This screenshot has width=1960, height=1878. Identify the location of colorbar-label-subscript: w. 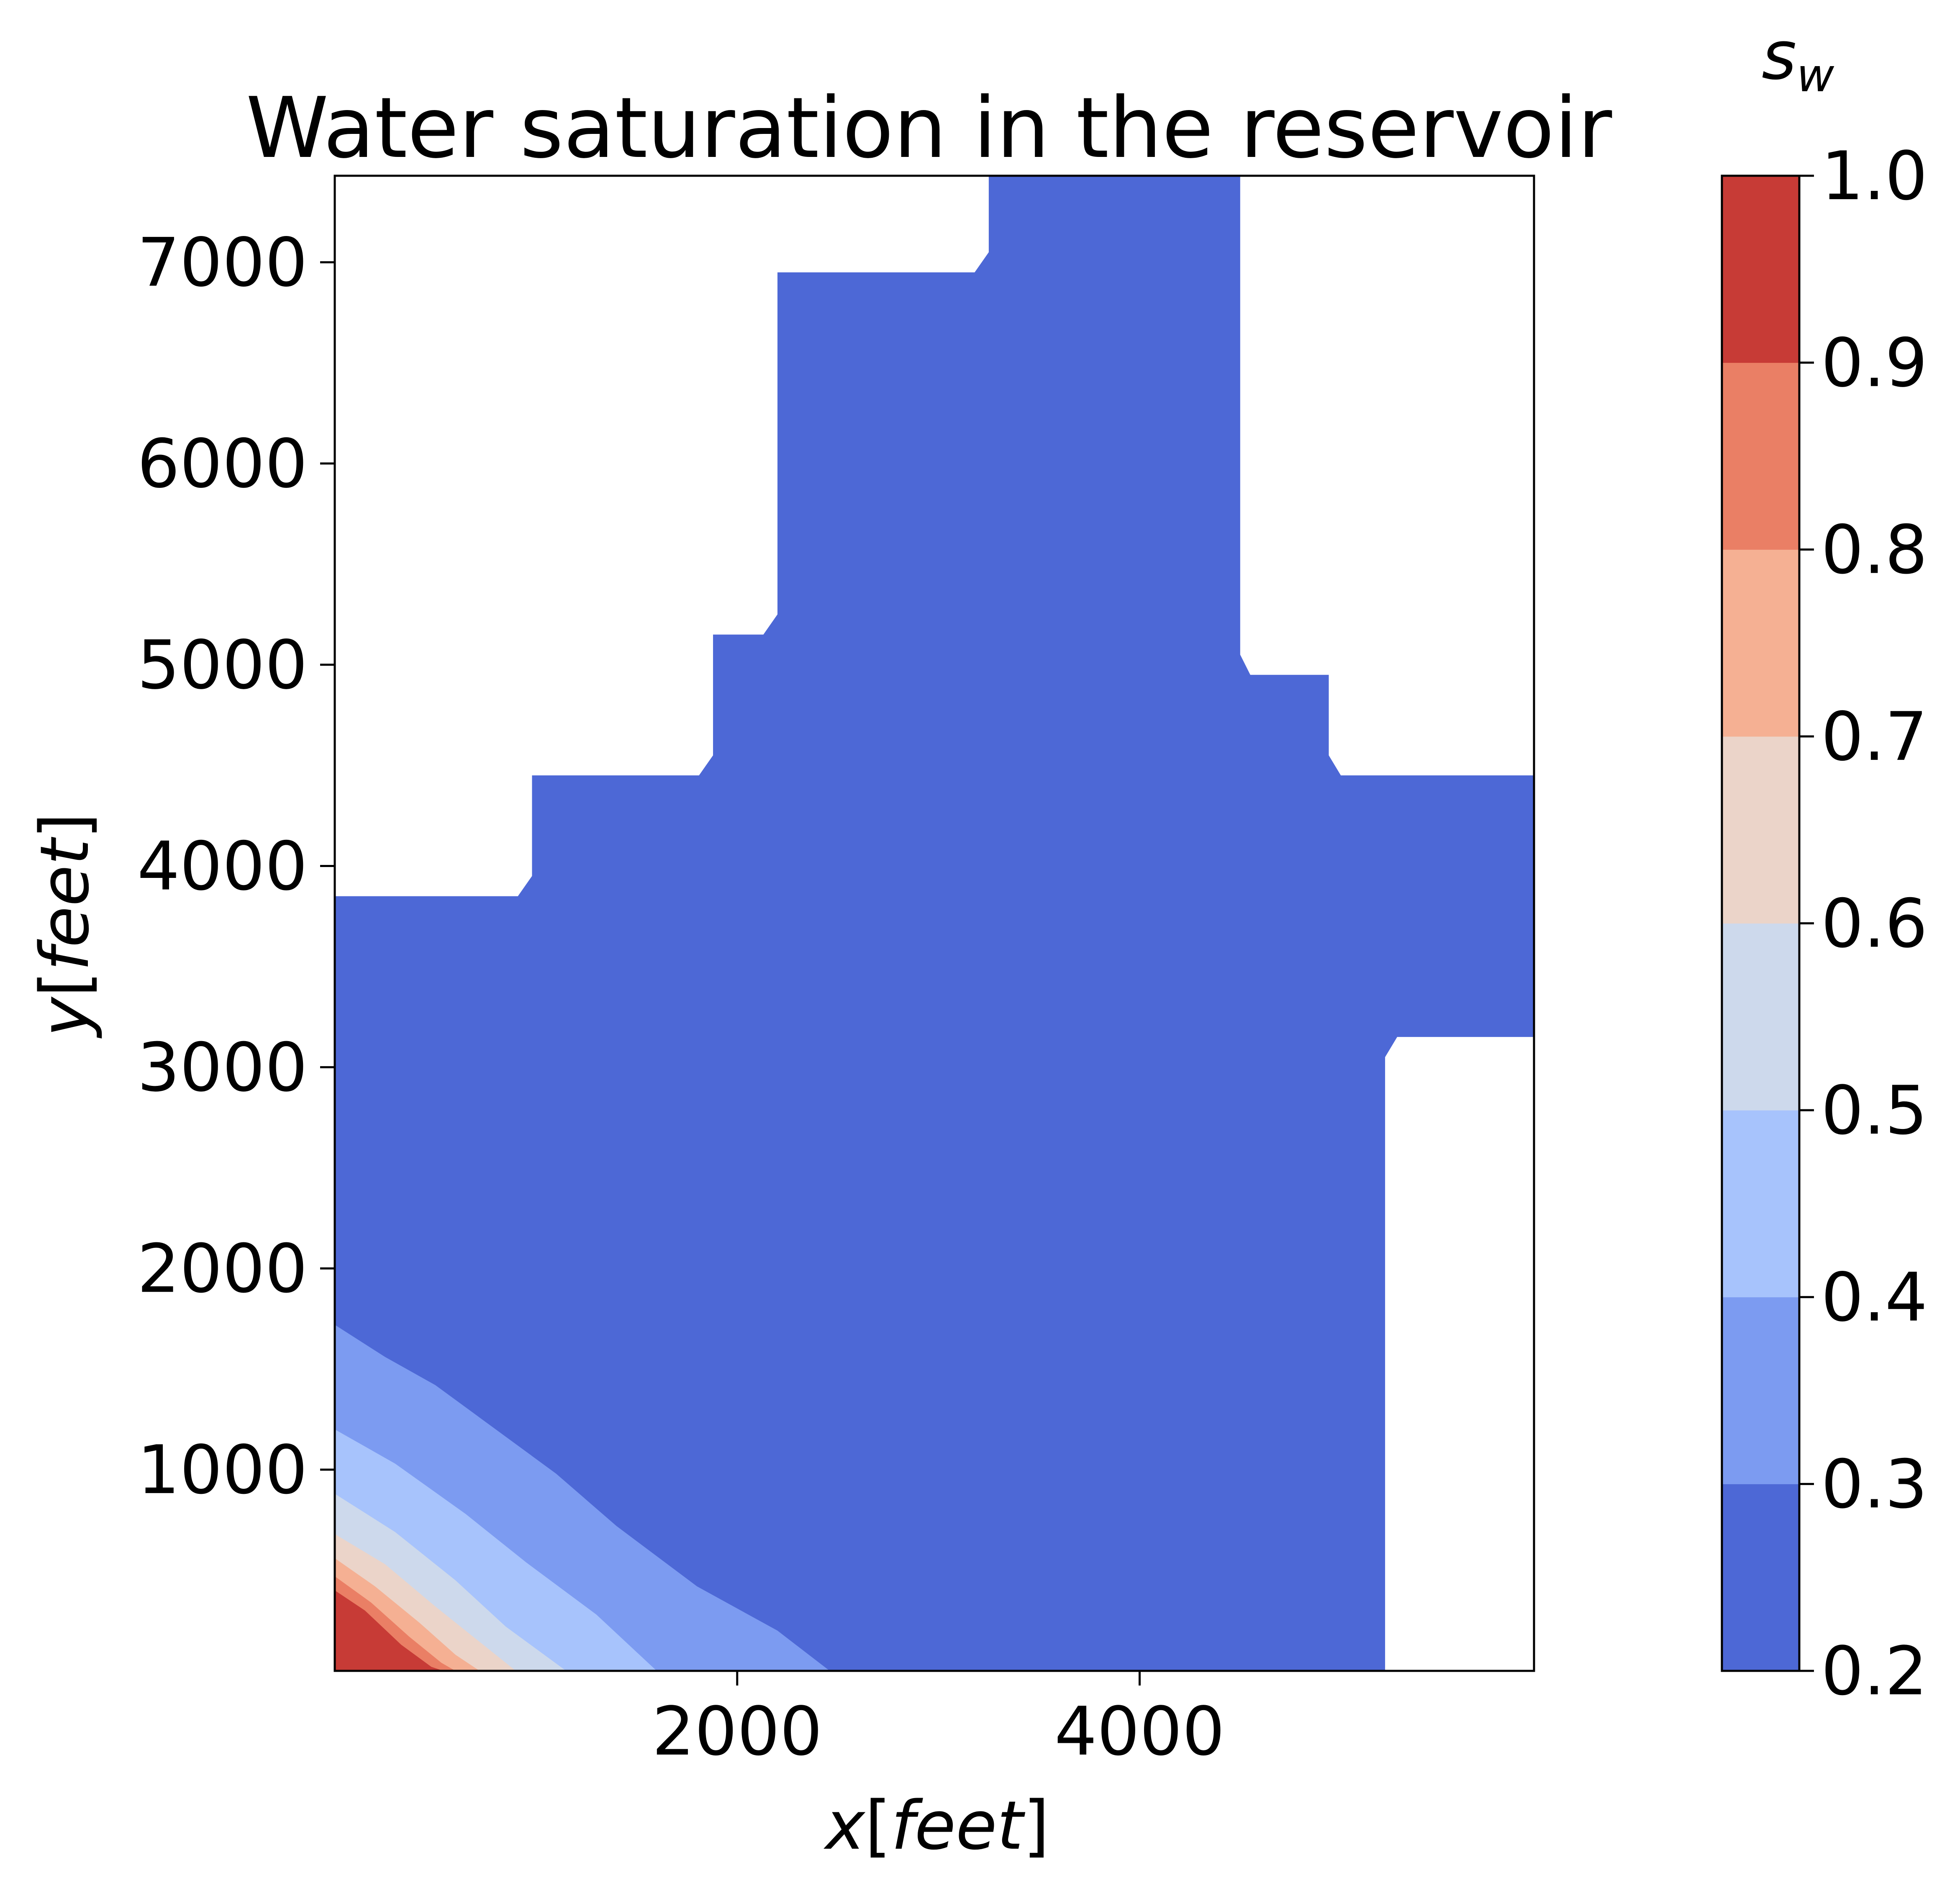
(1815, 75).